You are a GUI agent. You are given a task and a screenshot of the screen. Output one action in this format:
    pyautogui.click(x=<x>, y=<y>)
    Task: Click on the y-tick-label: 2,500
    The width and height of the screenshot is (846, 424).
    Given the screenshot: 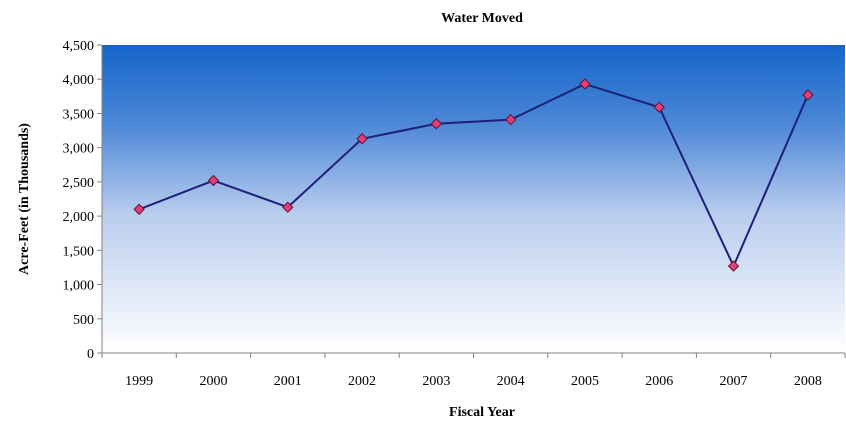 What is the action you would take?
    pyautogui.click(x=79, y=183)
    